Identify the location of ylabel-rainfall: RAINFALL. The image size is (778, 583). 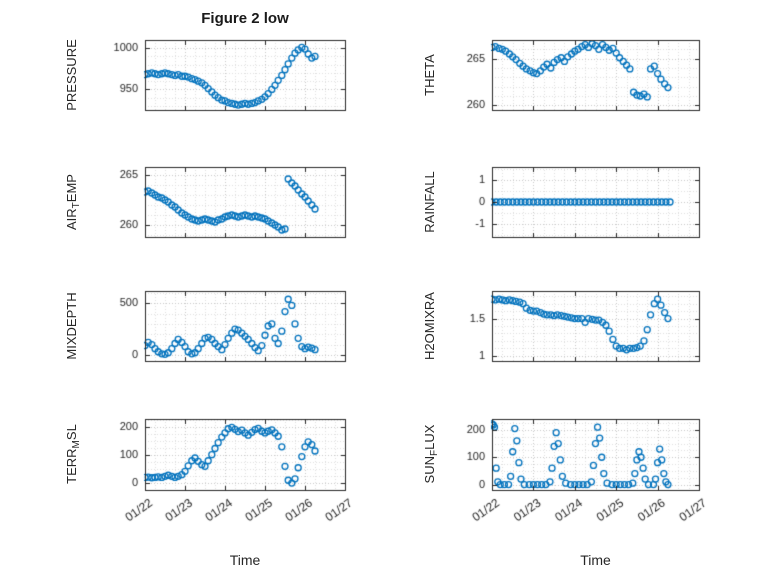
(430, 202).